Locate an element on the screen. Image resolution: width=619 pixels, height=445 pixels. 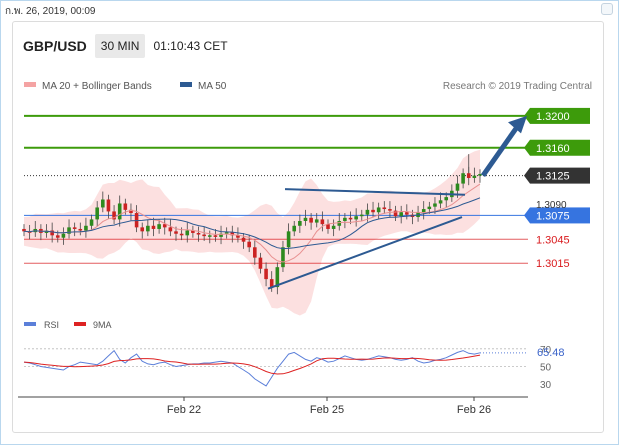
level-label-1.3015: 1.3015 is located at coordinates (553, 264).